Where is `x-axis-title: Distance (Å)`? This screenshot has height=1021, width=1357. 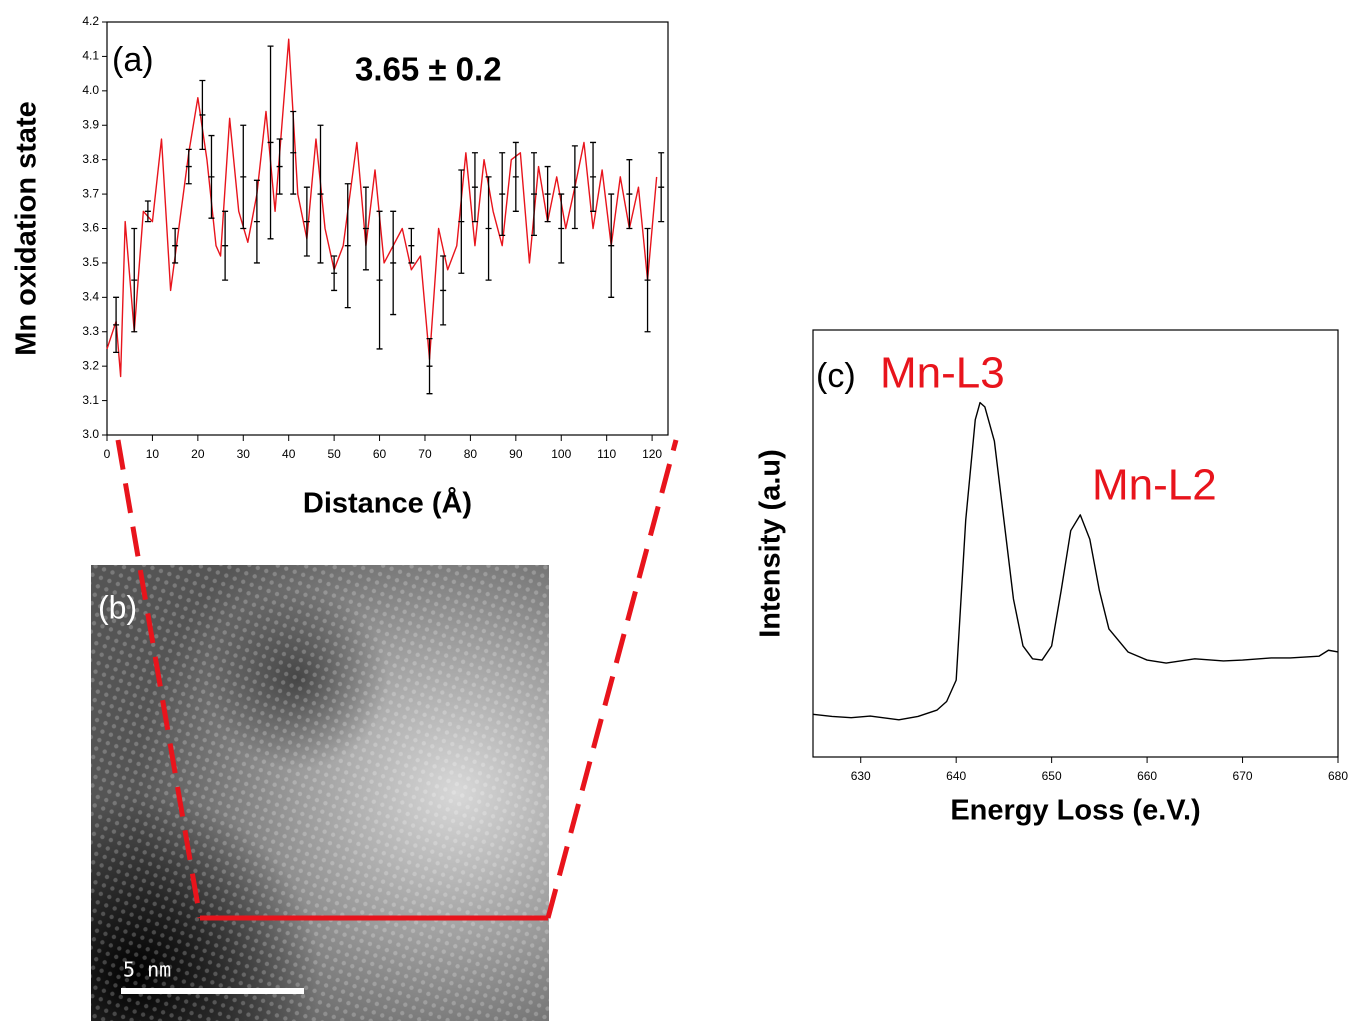
x-axis-title: Distance (Å) is located at coordinates (387, 503).